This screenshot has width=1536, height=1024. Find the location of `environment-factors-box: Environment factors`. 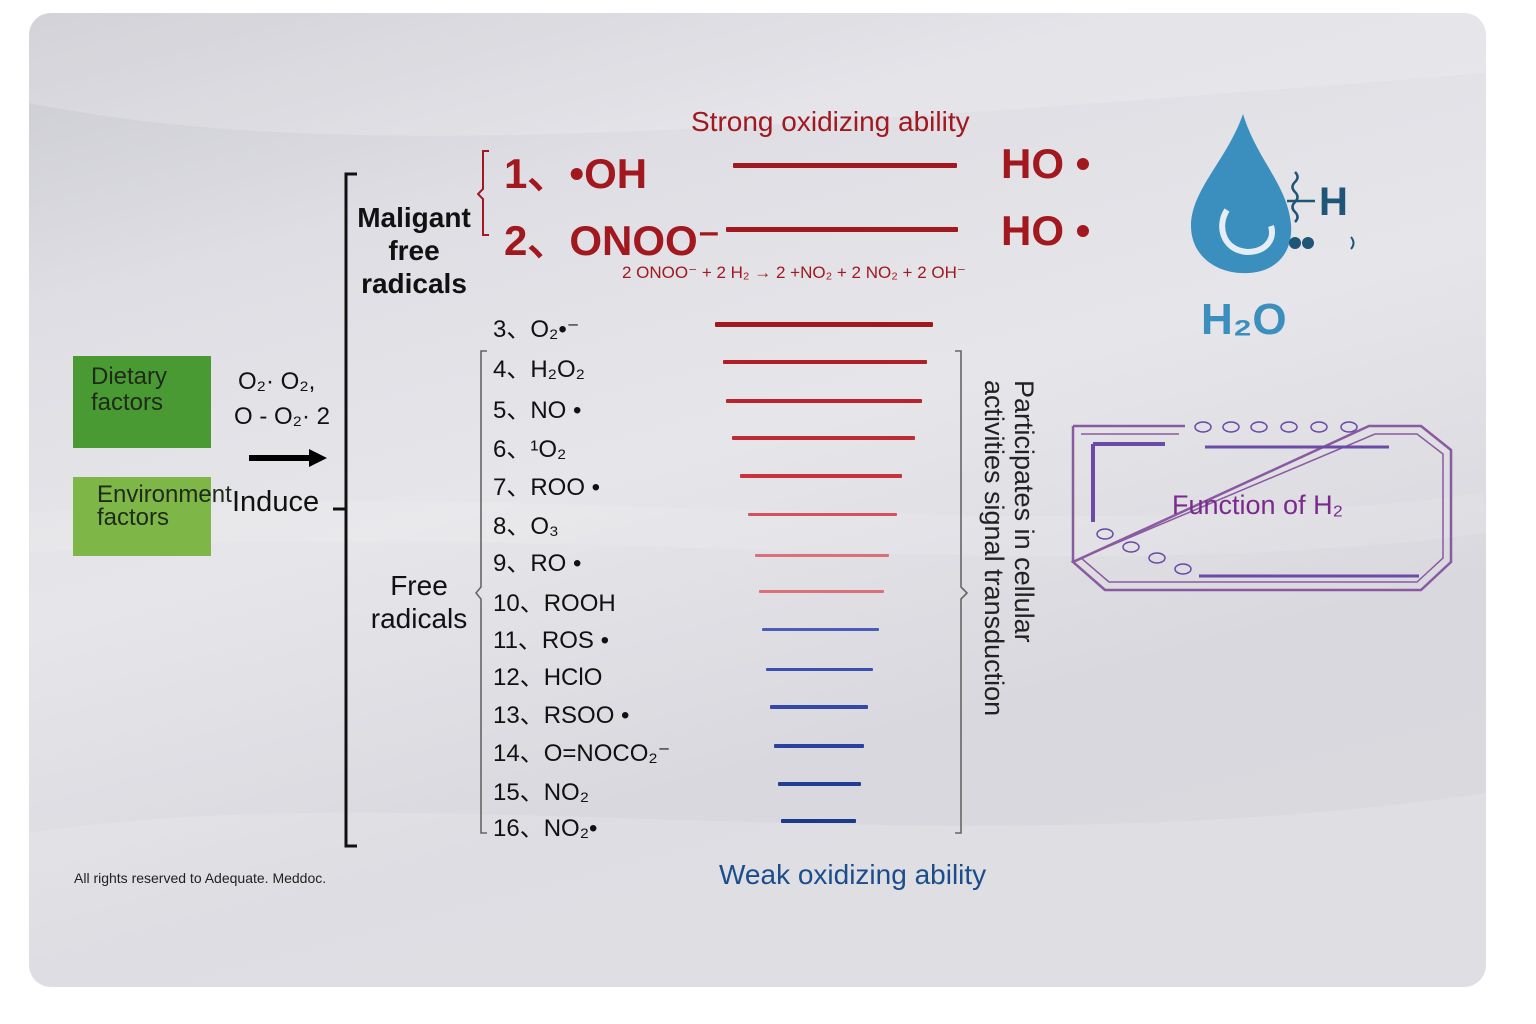

environment-factors-box: Environment factors is located at coordinates (152, 516).